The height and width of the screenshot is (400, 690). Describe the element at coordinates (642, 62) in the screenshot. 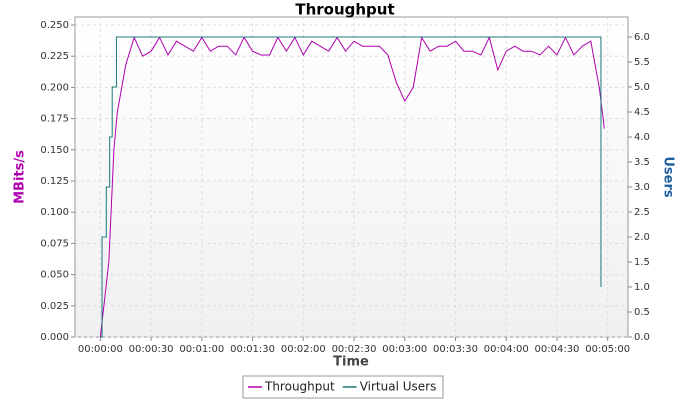

I see `y2-tick-label: 5.5` at that location.